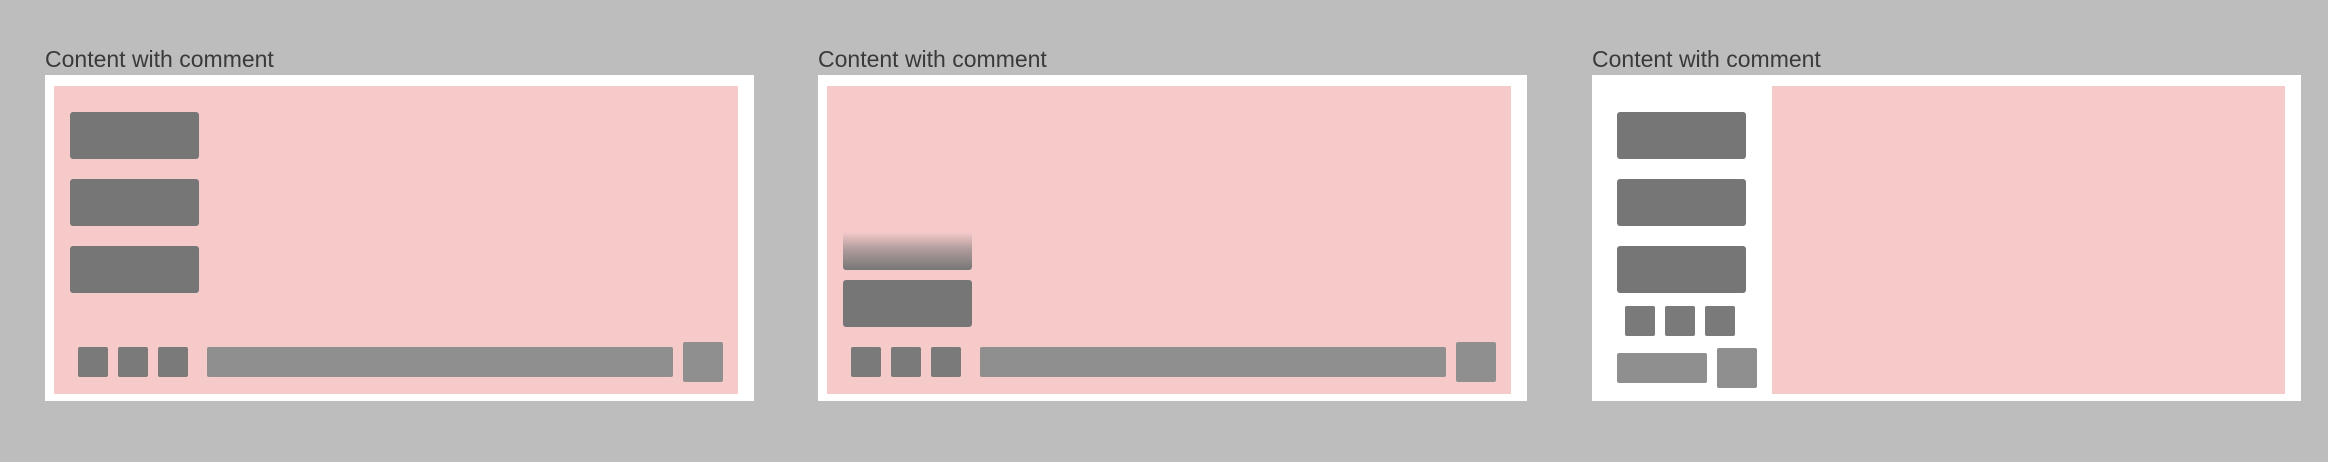  I want to click on variant-1-label: Content with comment, so click(159, 59).